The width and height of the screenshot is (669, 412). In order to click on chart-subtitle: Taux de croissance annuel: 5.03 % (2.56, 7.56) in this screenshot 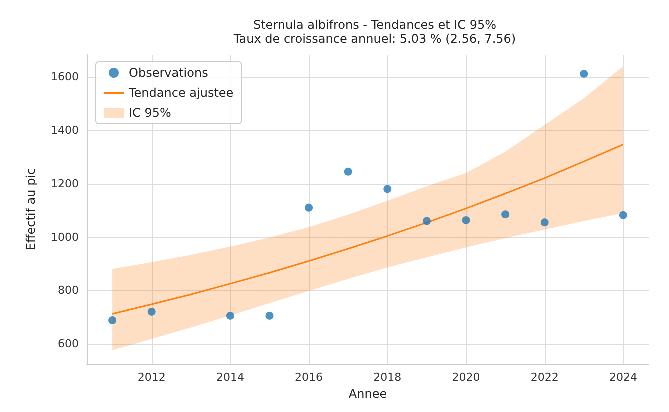, I will do `click(374, 39)`.